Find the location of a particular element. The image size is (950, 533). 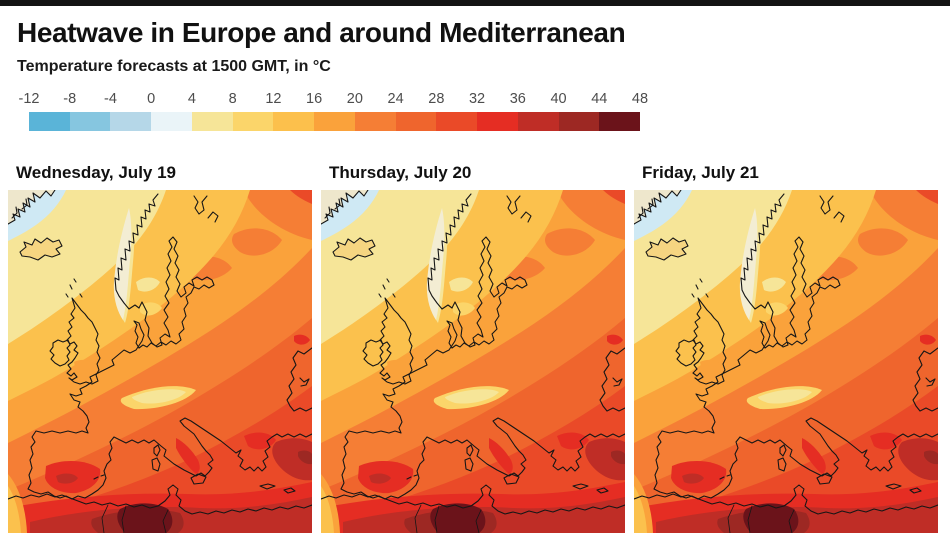

panel-label-wednesday: Wednesday, July 19 is located at coordinates (96, 172).